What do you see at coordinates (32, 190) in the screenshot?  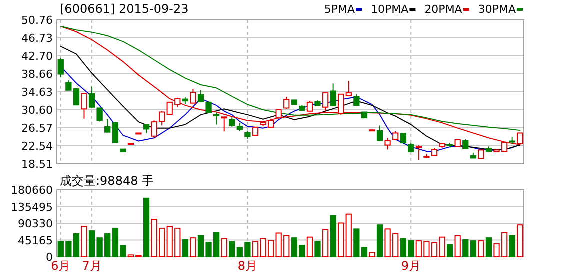 I see `y-tick-label: 180660` at bounding box center [32, 190].